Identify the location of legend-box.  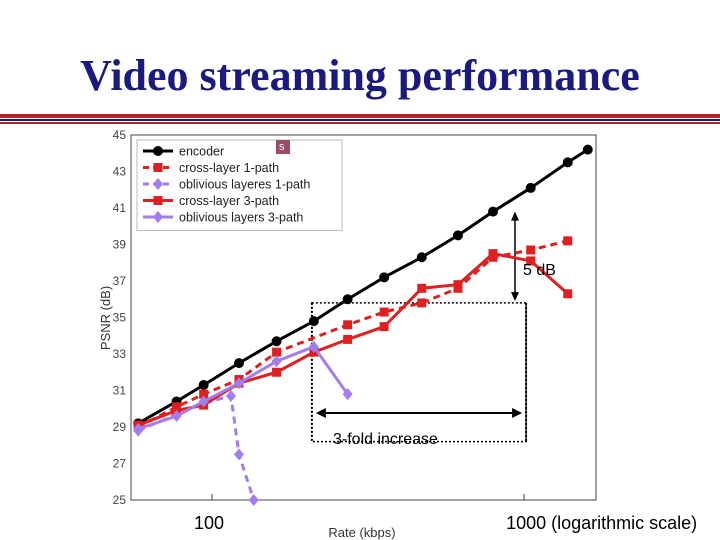
(239, 185).